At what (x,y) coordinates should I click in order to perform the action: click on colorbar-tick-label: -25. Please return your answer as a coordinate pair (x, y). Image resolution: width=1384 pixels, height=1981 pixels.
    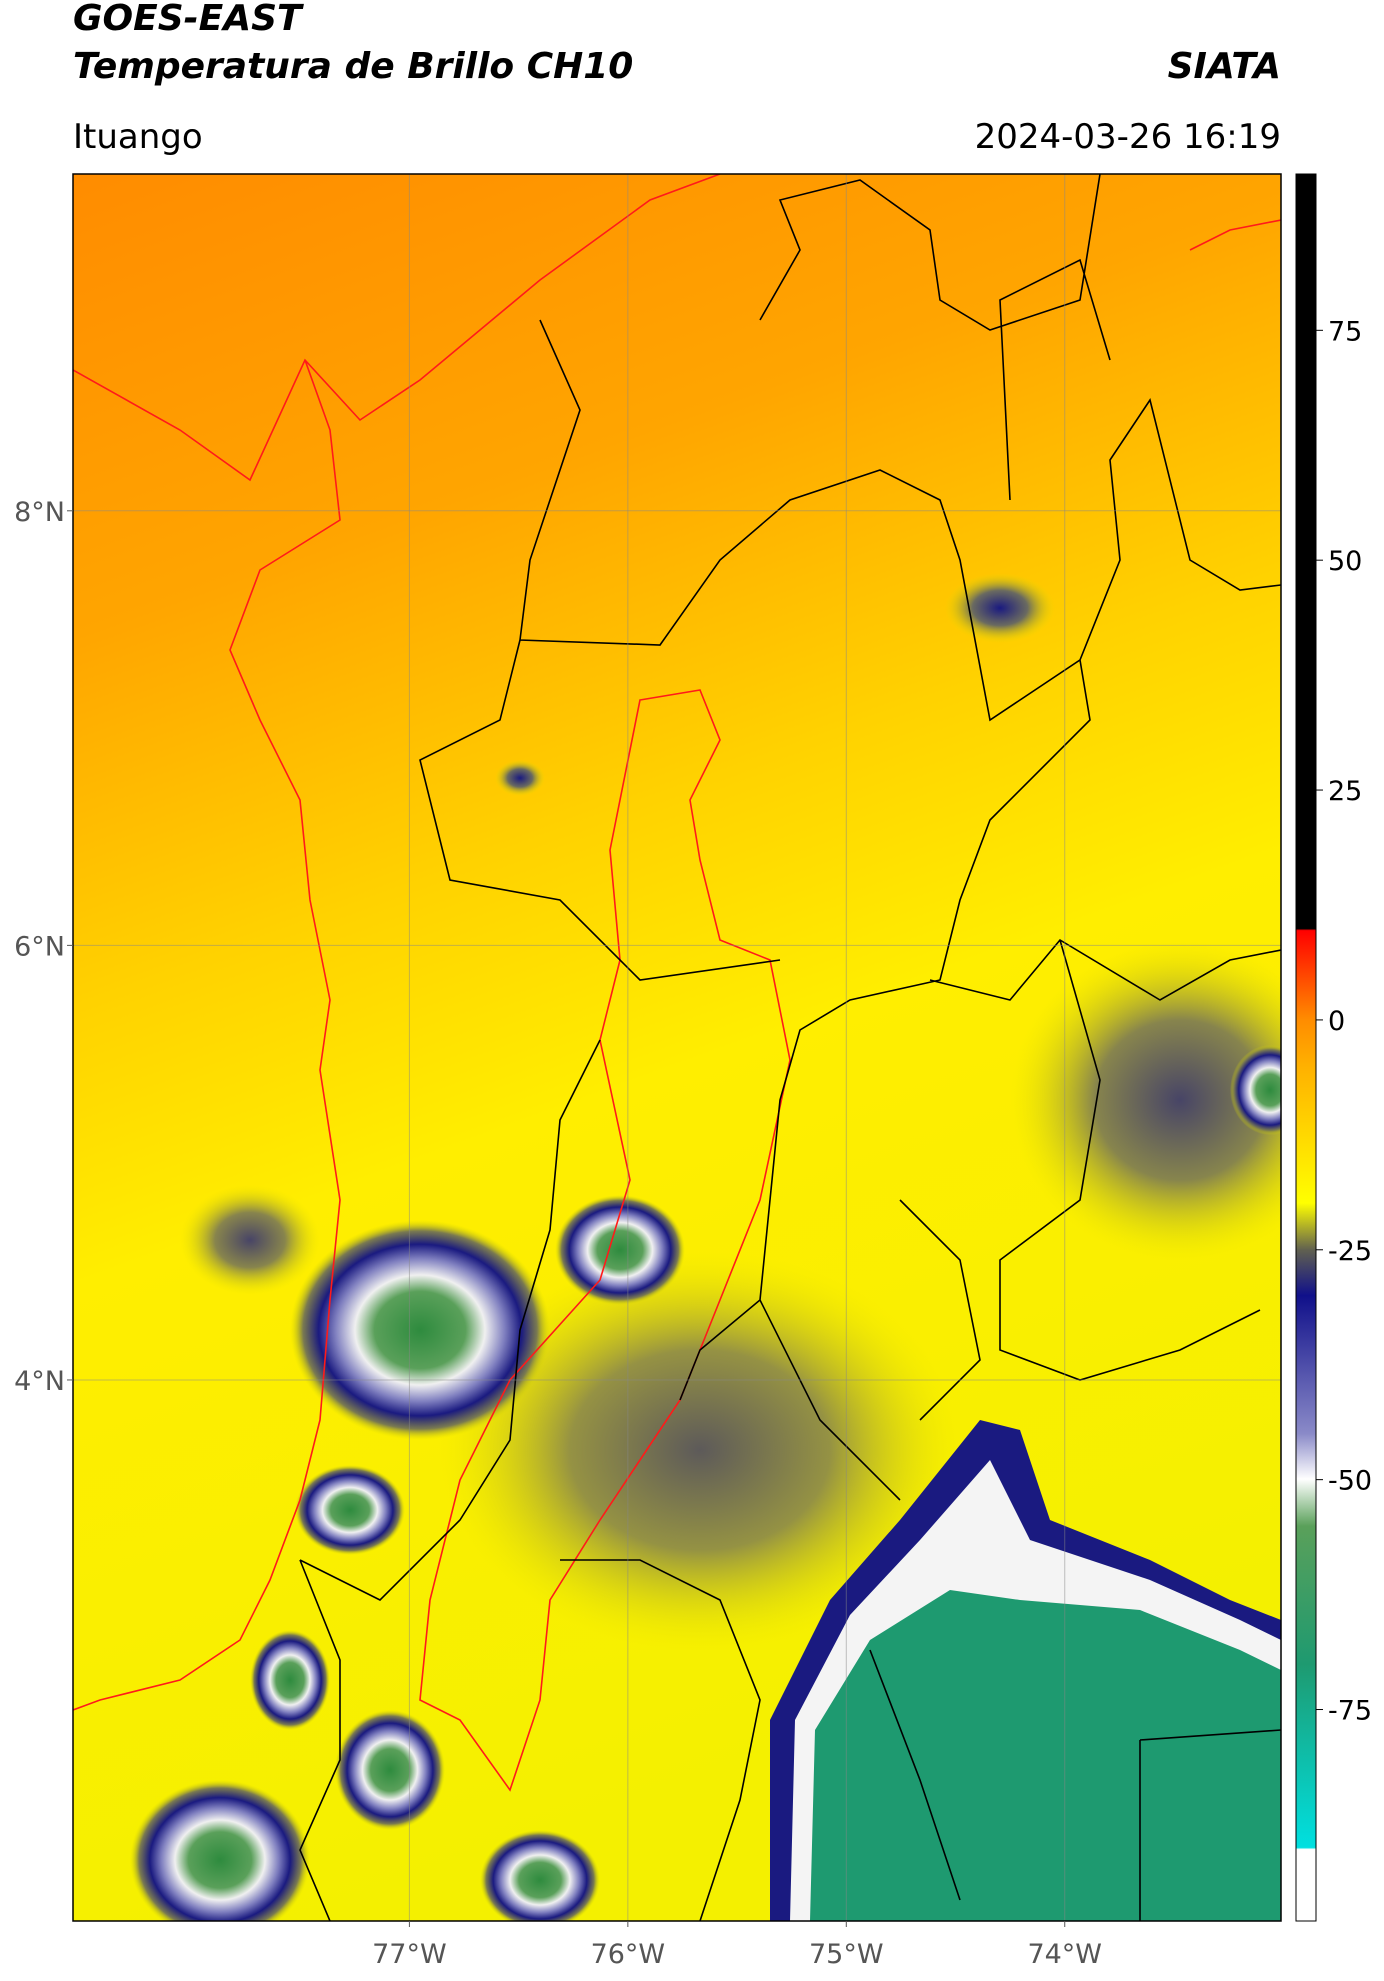
    Looking at the image, I should click on (1350, 1251).